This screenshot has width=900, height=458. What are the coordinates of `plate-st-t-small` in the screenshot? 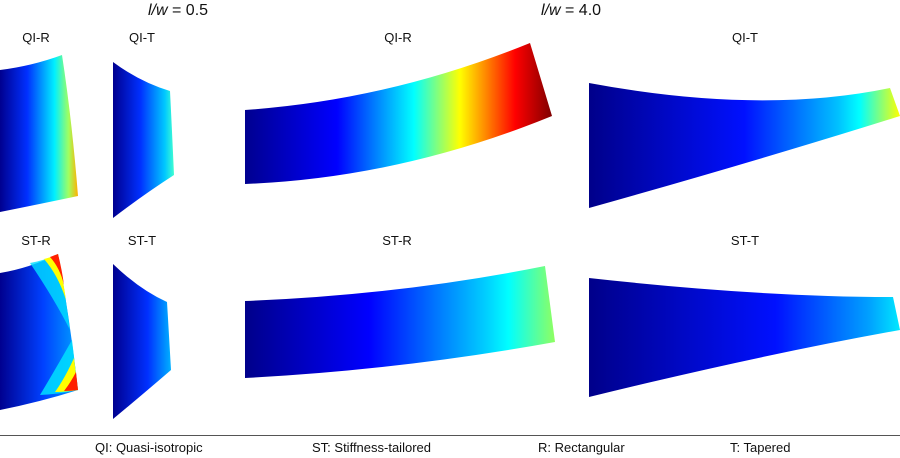 It's located at (142, 341).